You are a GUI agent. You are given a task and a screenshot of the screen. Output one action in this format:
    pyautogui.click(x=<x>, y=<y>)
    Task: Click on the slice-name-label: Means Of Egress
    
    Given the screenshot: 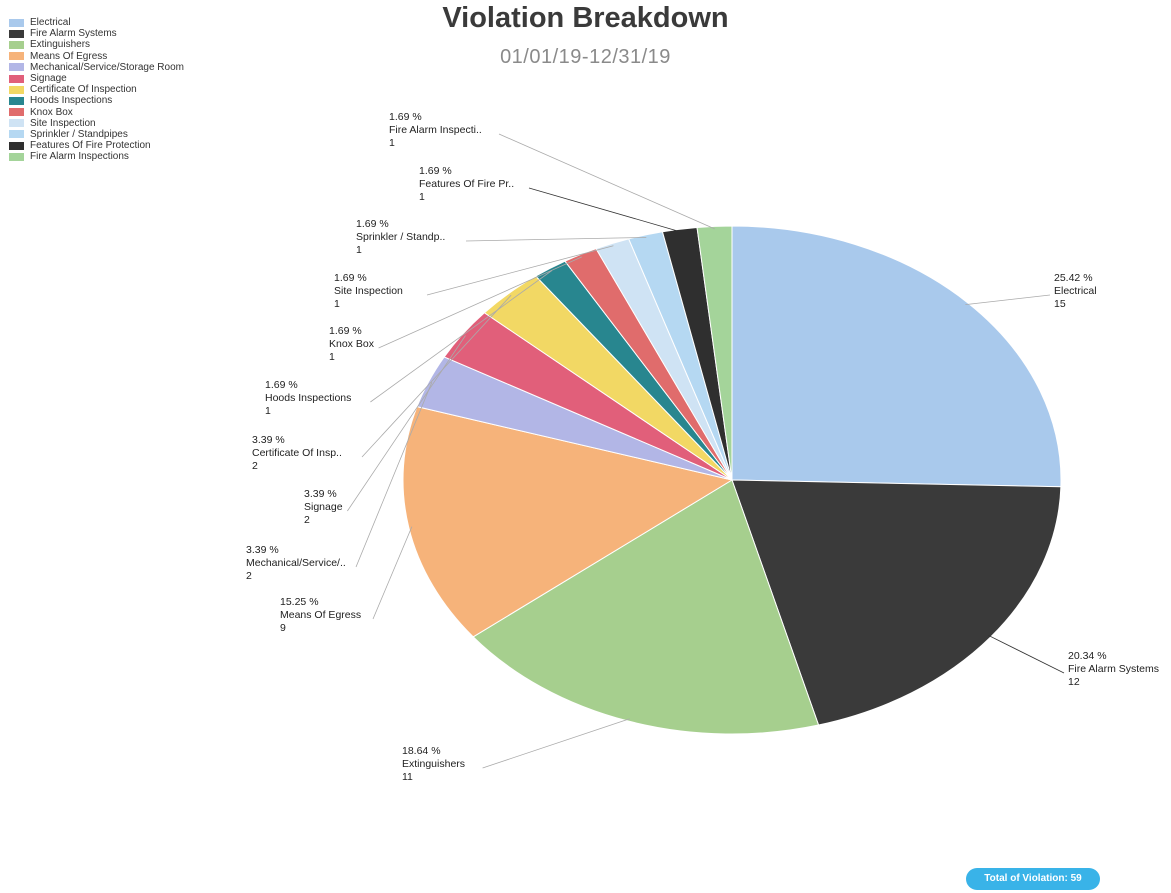 What is the action you would take?
    pyautogui.click(x=320, y=615)
    